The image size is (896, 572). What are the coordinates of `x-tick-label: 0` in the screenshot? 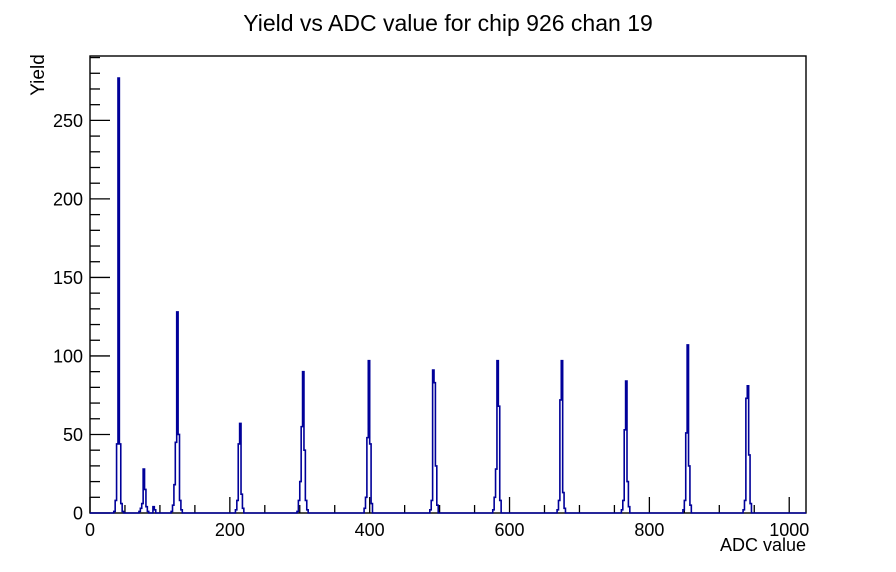 It's located at (90, 530).